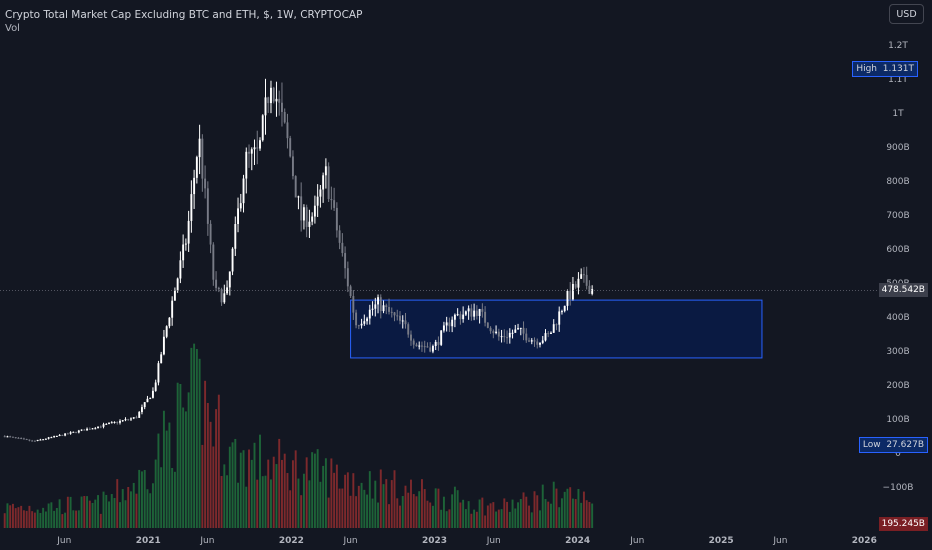 The width and height of the screenshot is (932, 550). Describe the element at coordinates (779, 541) in the screenshot. I see `time-tick-label: Jun` at that location.